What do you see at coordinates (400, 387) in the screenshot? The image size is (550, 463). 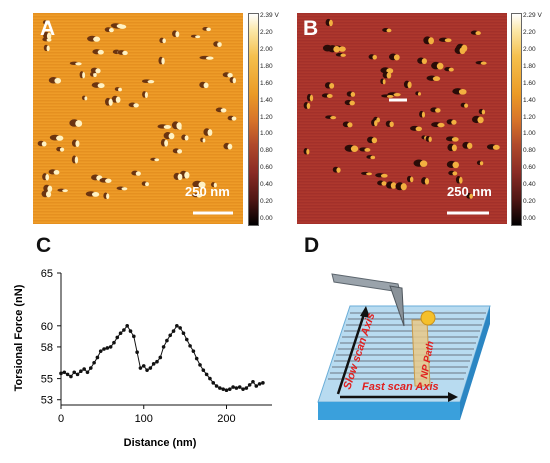 I see `fast-scan-label: Fast scan Axis` at bounding box center [400, 387].